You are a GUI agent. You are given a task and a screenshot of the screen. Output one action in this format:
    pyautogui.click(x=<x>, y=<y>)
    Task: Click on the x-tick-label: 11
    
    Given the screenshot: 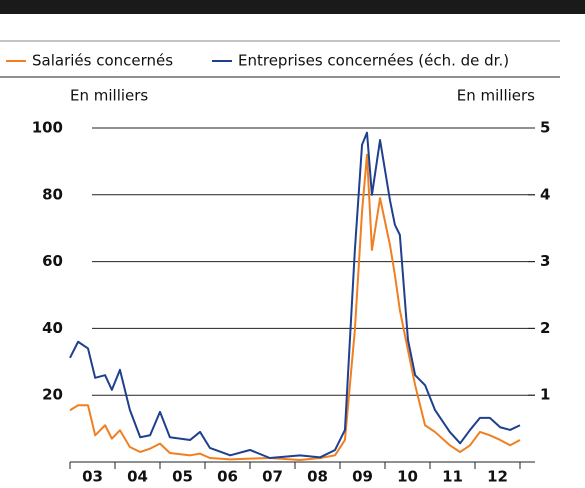 What is the action you would take?
    pyautogui.click(x=452, y=477)
    